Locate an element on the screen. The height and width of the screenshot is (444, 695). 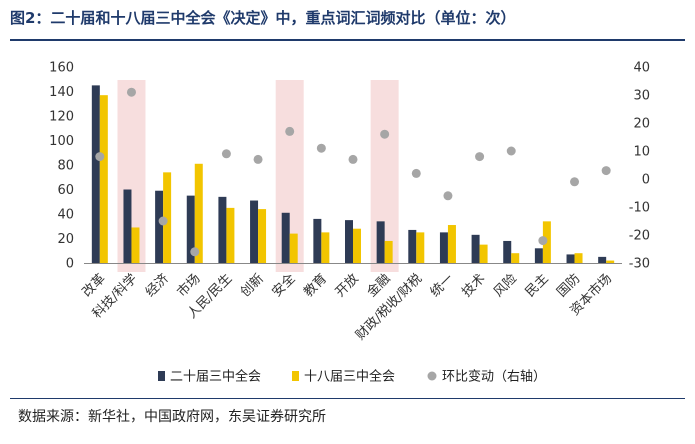
legend: 二十届三中全会 十八届三中全会 环比变动（右轴） is located at coordinates (352, 377).